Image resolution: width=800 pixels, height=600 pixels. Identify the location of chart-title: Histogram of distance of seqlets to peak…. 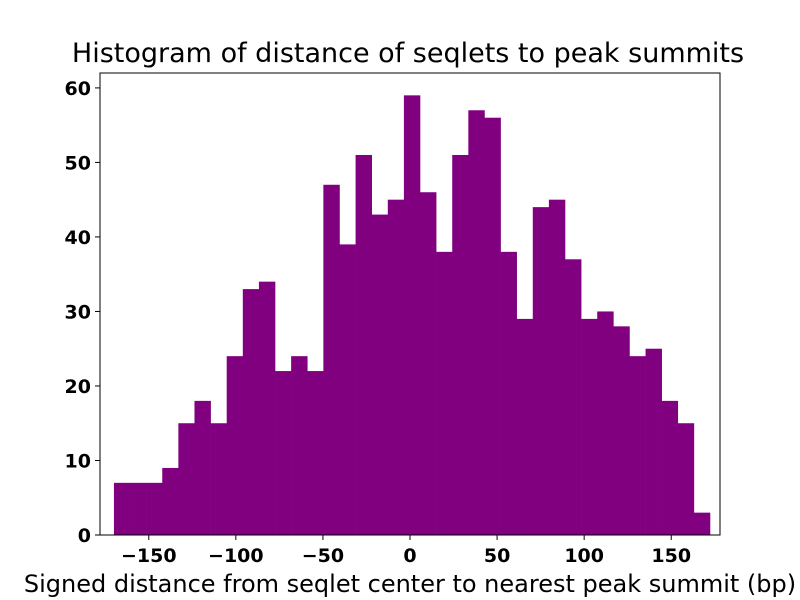
(408, 53).